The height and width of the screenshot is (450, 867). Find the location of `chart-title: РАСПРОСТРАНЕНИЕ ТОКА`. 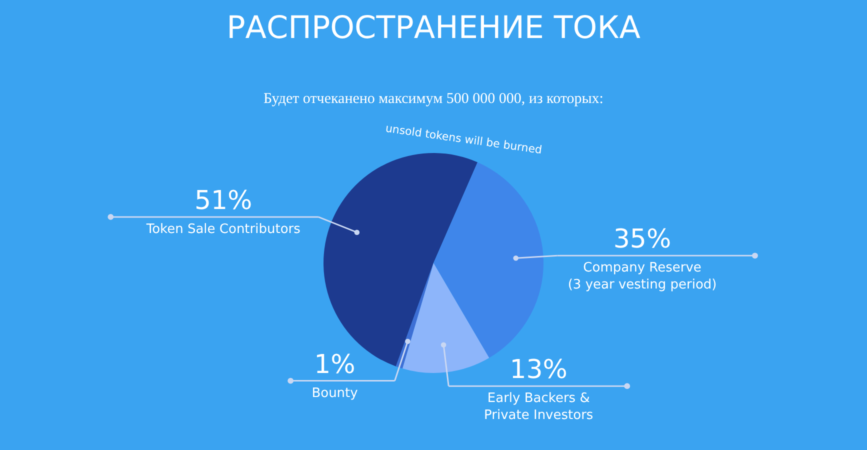

chart-title: РАСПРОСТРАНЕНИЕ ТОКА is located at coordinates (433, 28).